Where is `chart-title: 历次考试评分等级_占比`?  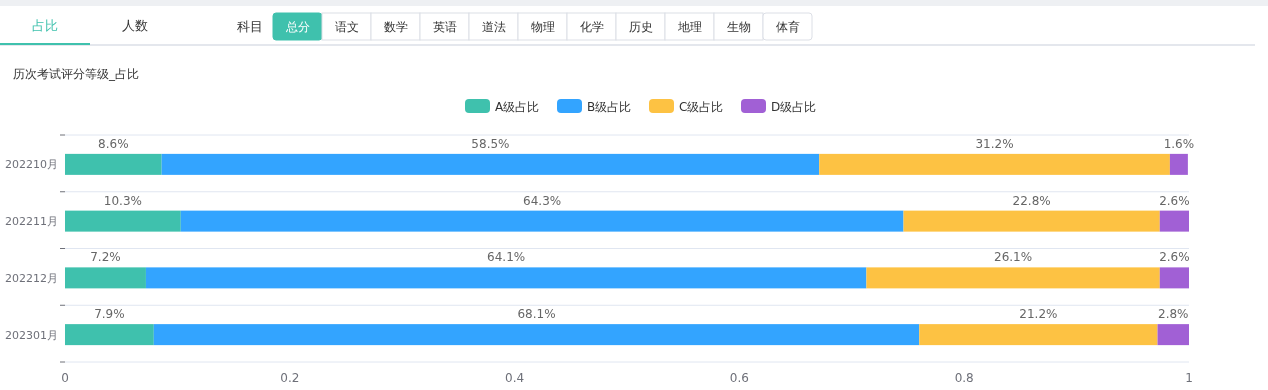 chart-title: 历次考试评分等级_占比 is located at coordinates (76, 74).